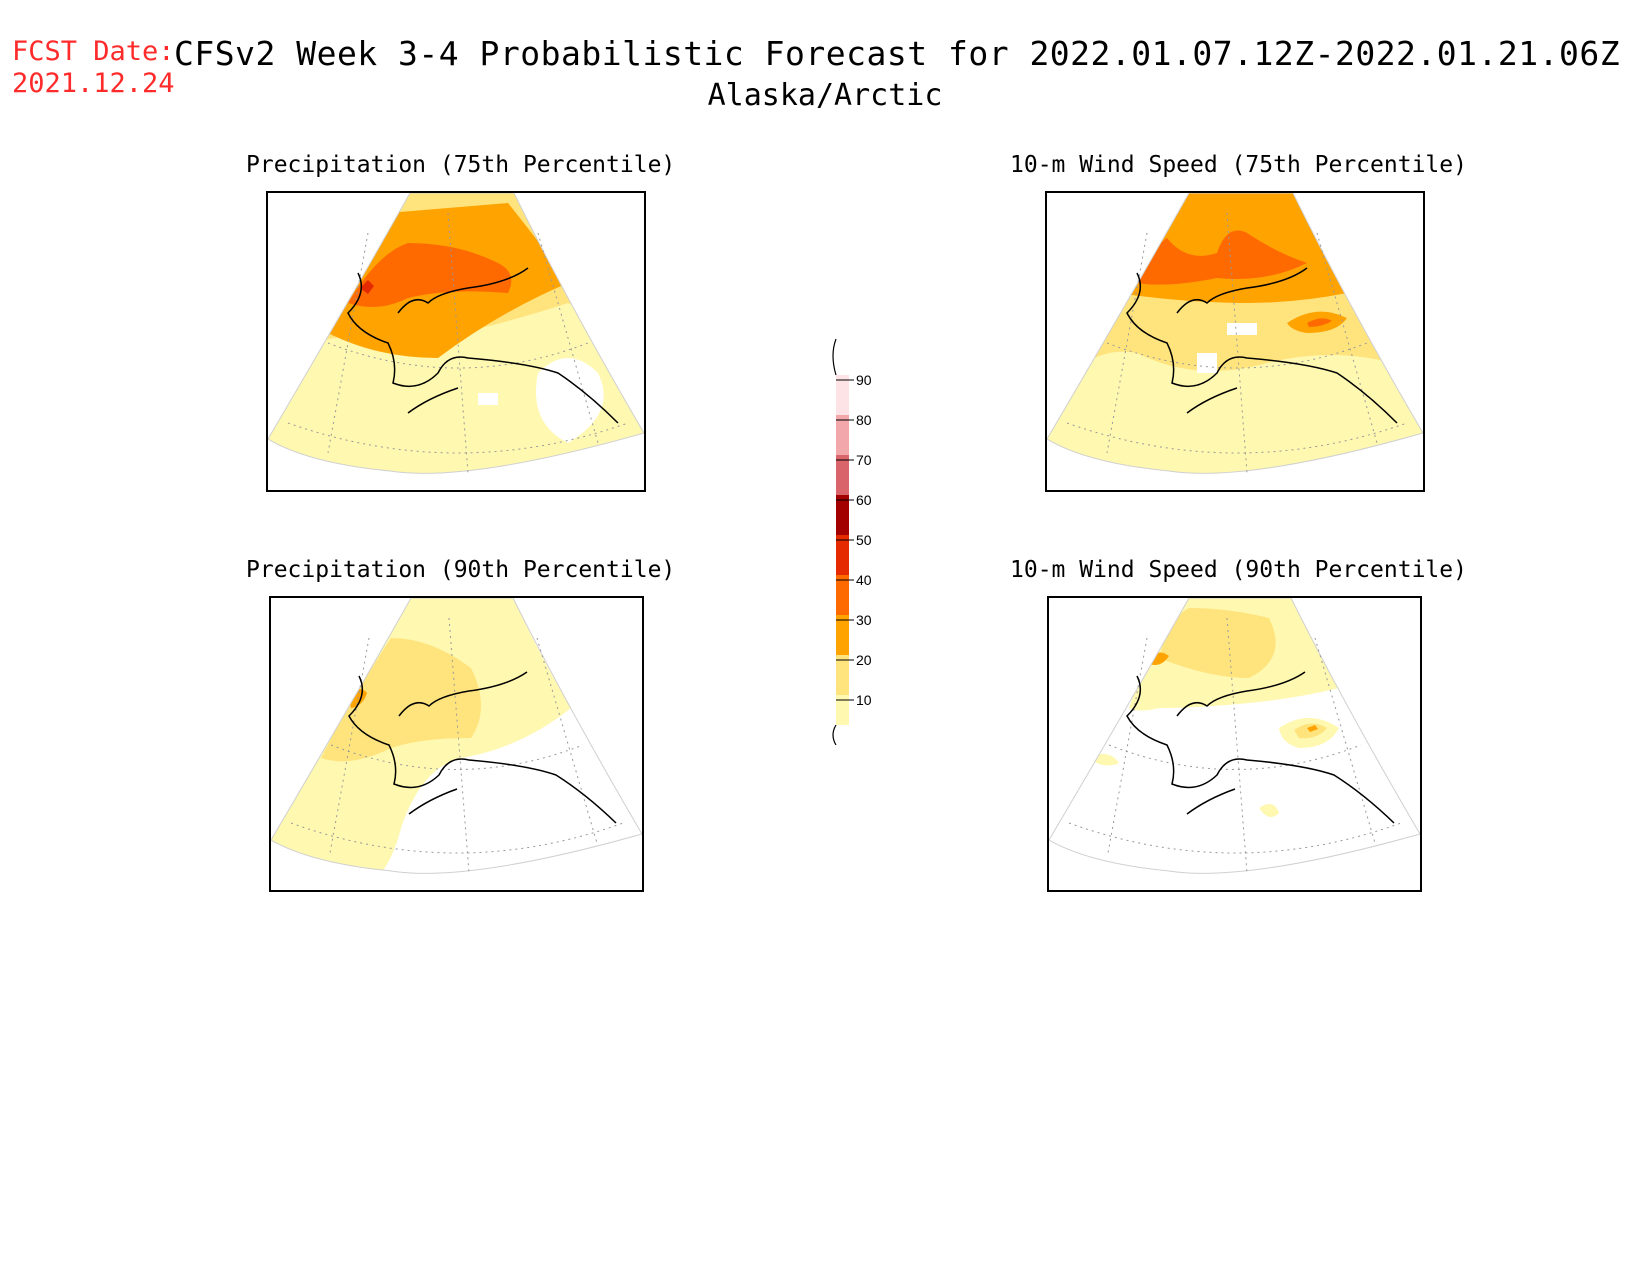 The width and height of the screenshot is (1650, 1275). Describe the element at coordinates (93, 83) in the screenshot. I see `forecast-date-value: 2021.12.24` at that location.